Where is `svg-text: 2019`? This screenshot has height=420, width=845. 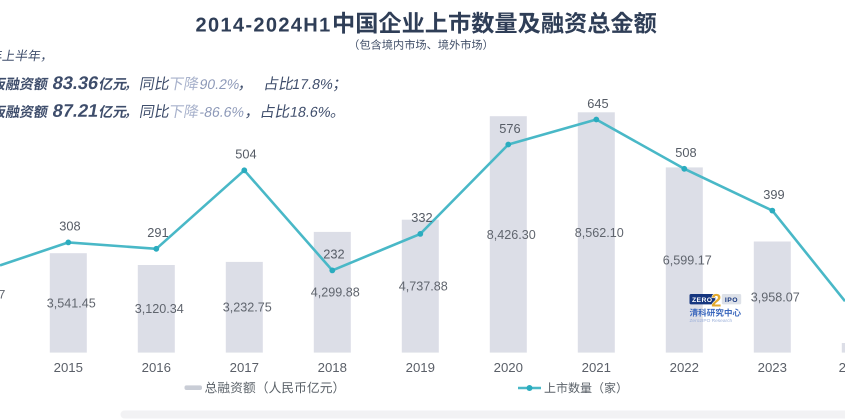 svg-text: 2019 is located at coordinates (420, 367).